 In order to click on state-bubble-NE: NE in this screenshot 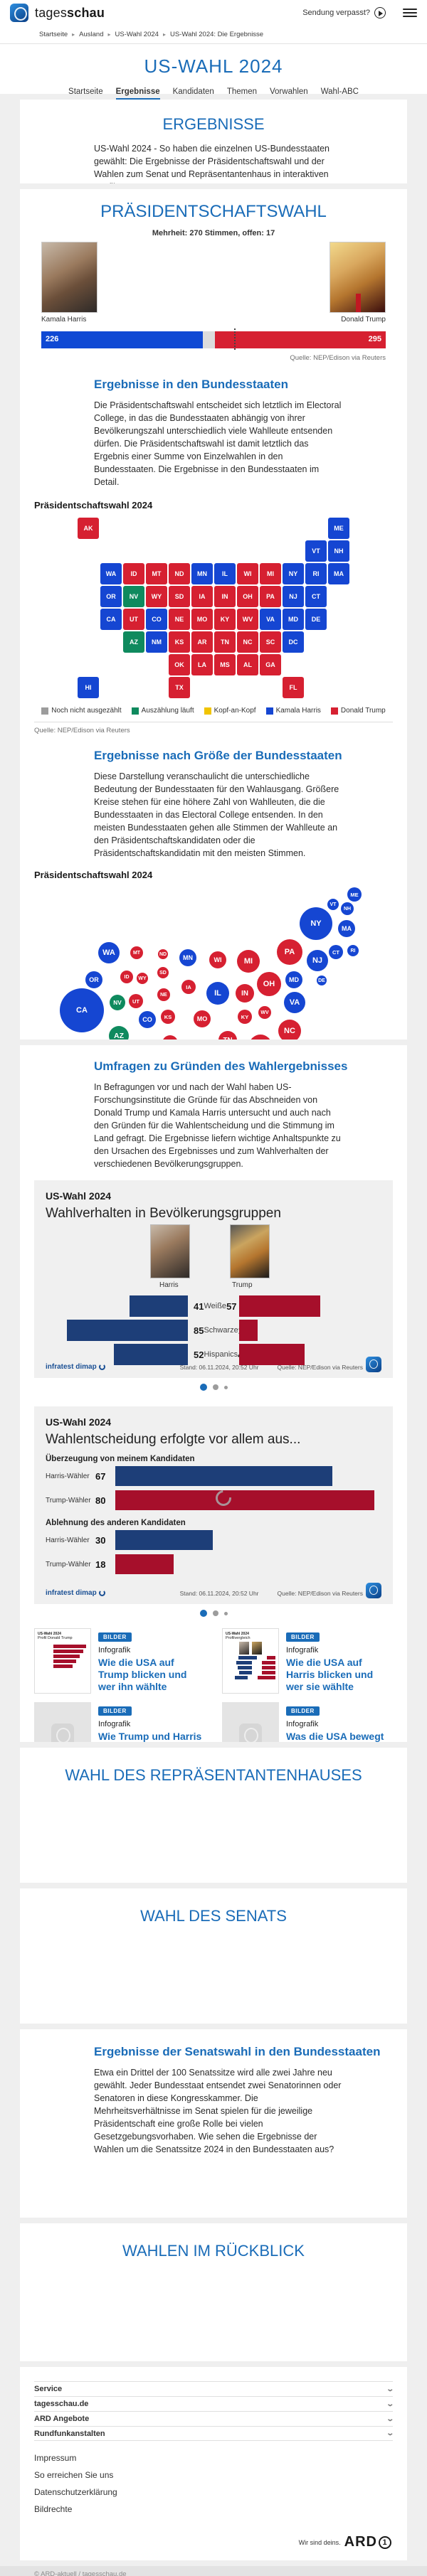, I will do `click(163, 994)`.